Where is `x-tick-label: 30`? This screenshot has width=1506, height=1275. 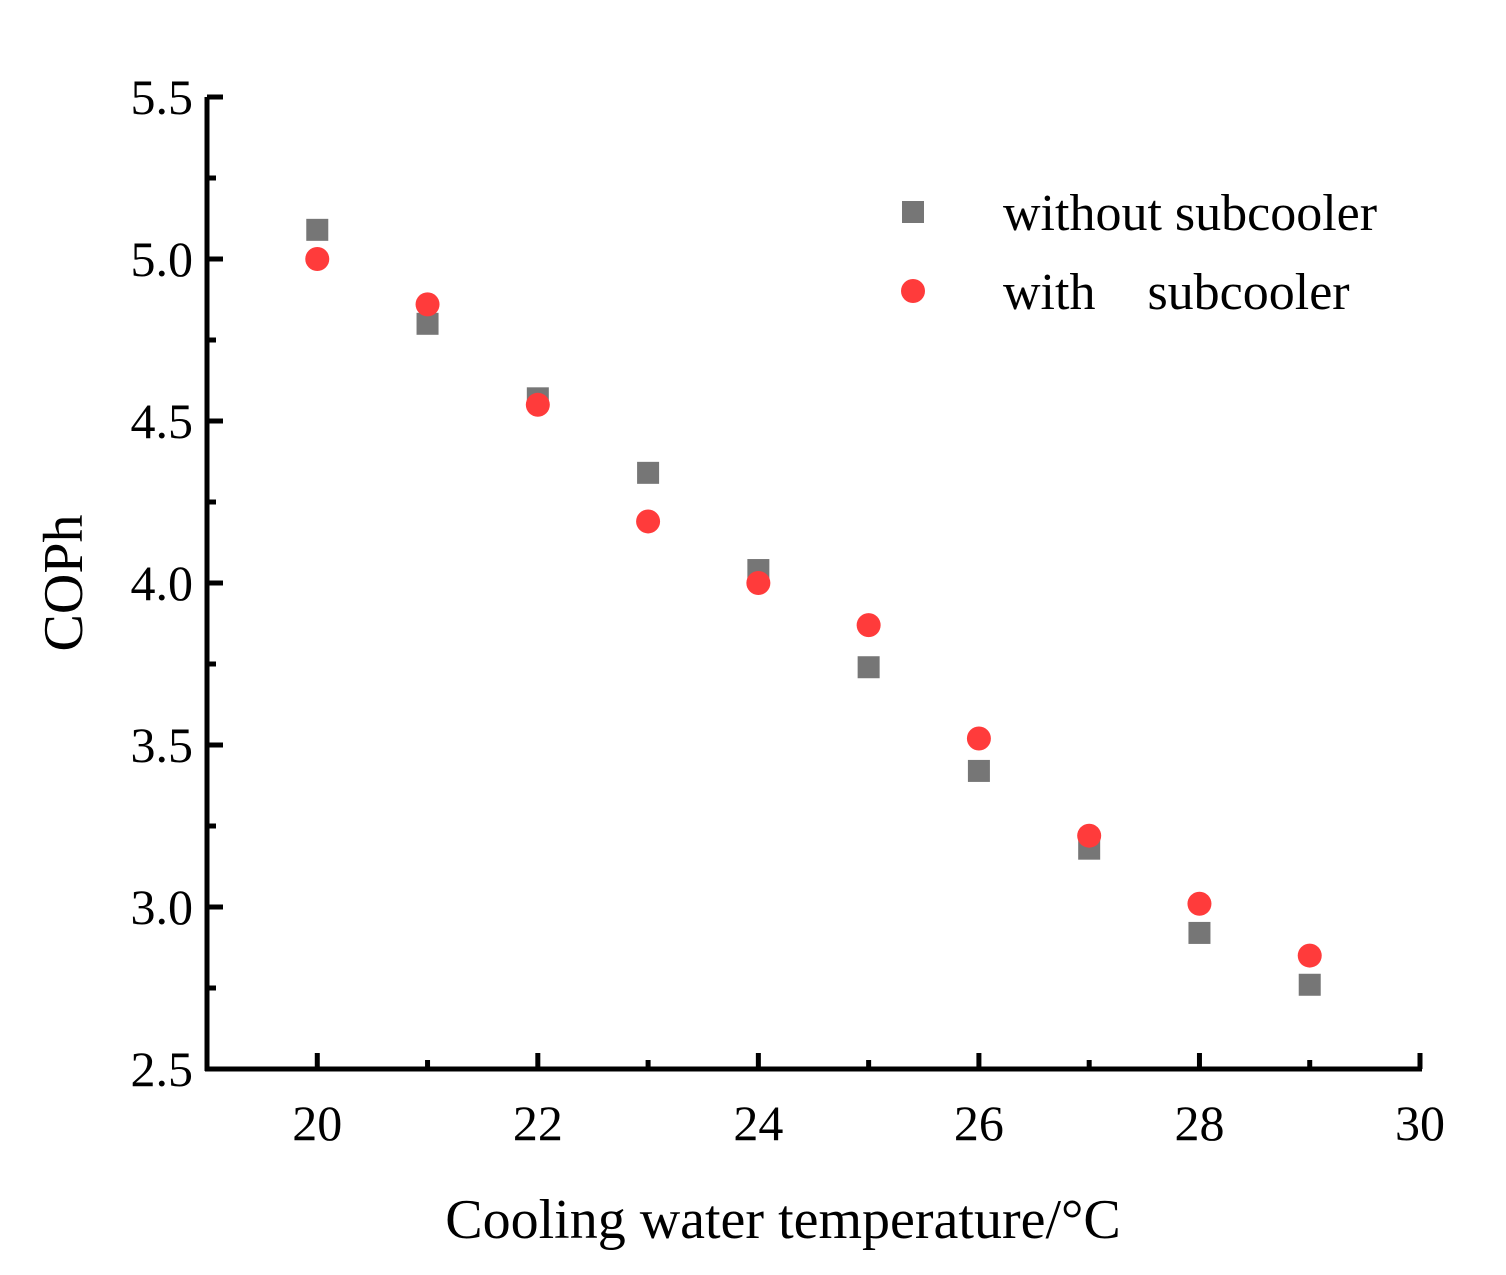 x-tick-label: 30 is located at coordinates (1420, 1123).